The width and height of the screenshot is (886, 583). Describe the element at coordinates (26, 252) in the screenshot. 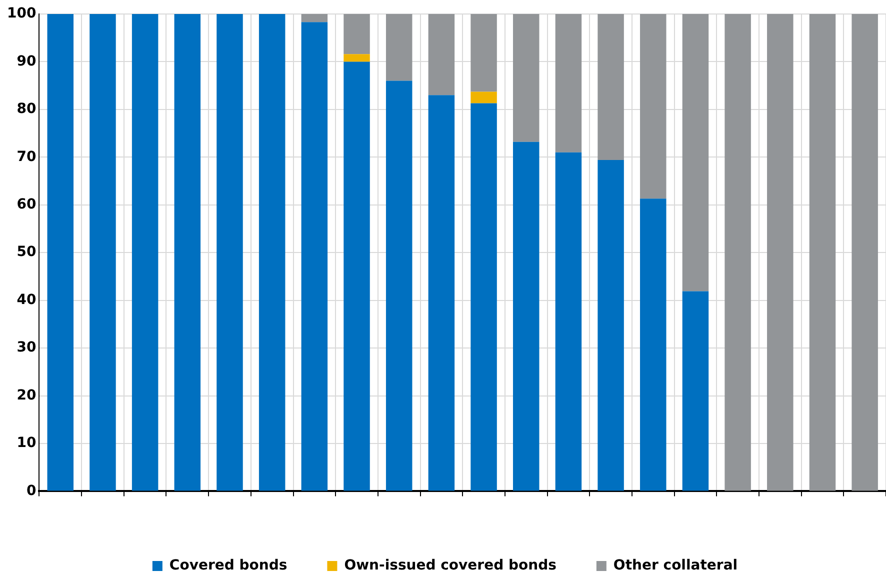

I see `y-tick-label: 50` at that location.